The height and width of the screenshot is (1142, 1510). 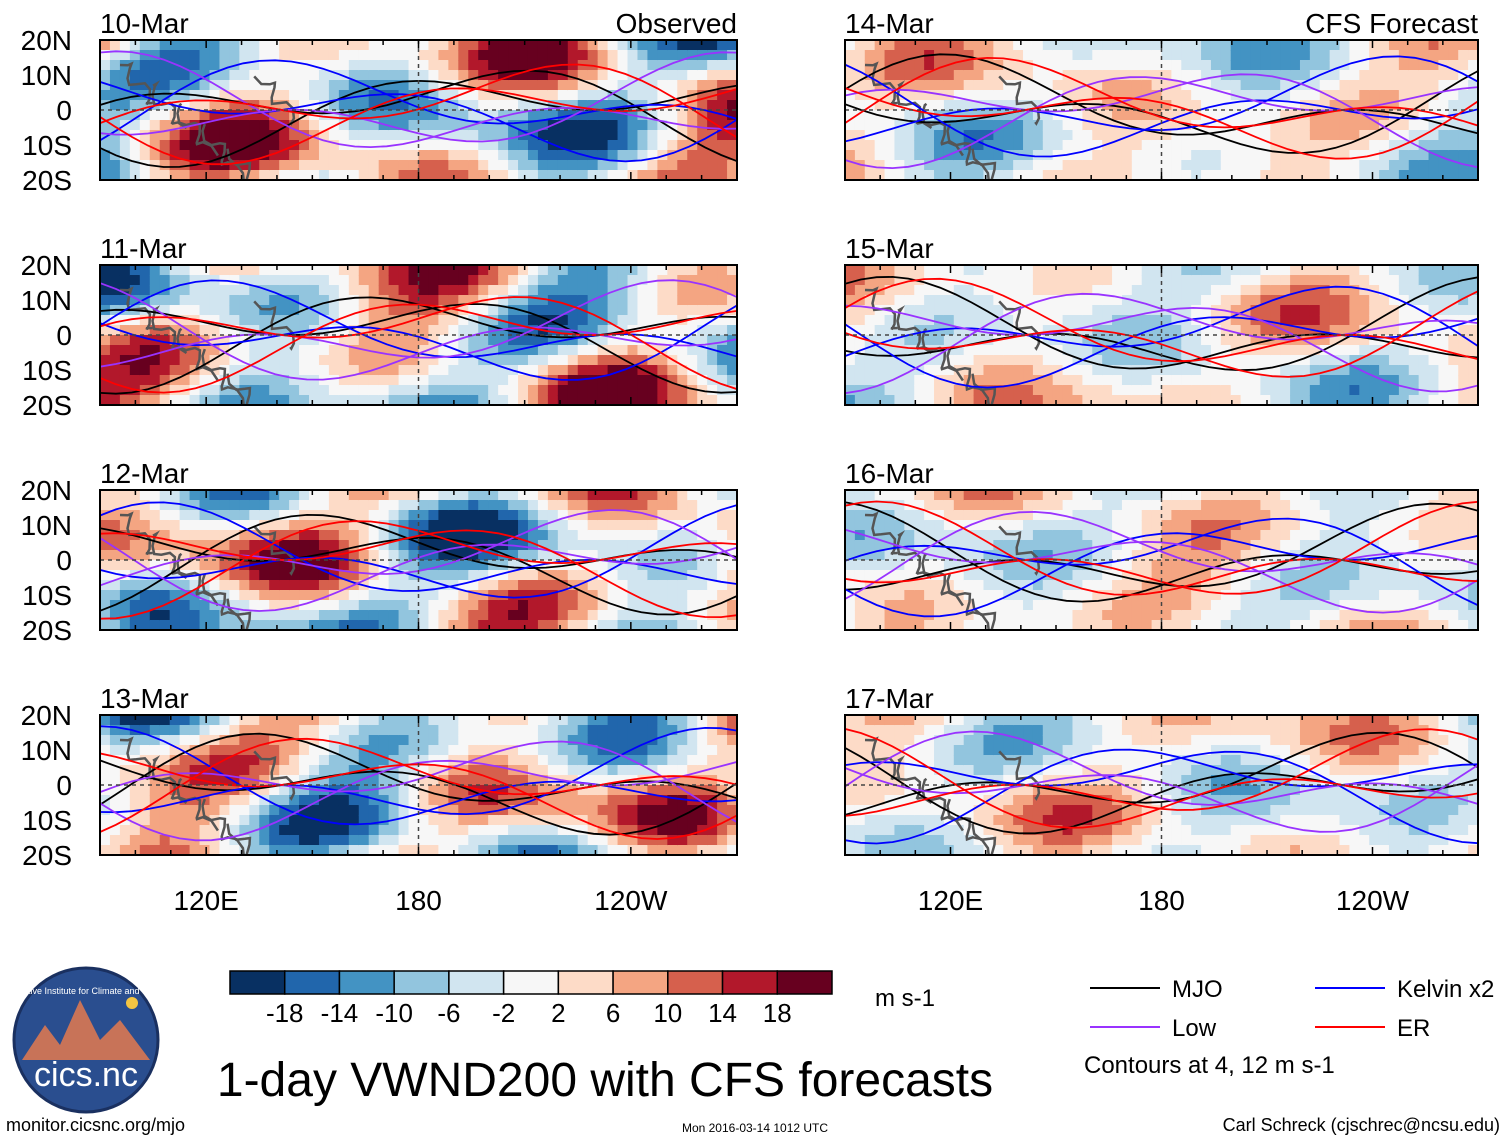 I want to click on coastline, so click(x=274, y=775).